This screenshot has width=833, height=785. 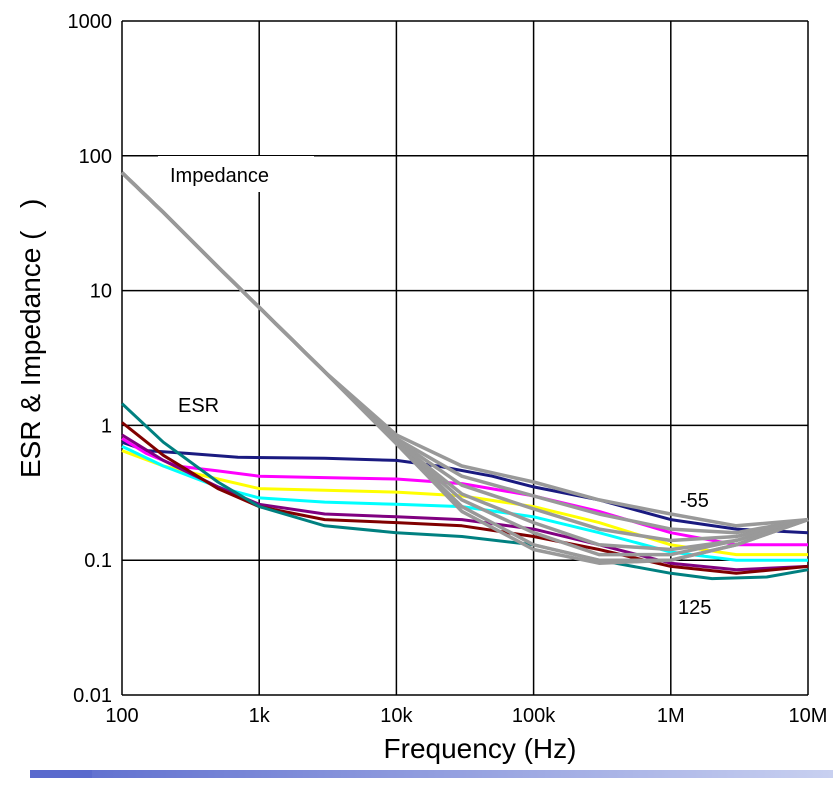 What do you see at coordinates (30, 354) in the screenshot?
I see `y-axis-title-main: ESR & Impedance (` at bounding box center [30, 354].